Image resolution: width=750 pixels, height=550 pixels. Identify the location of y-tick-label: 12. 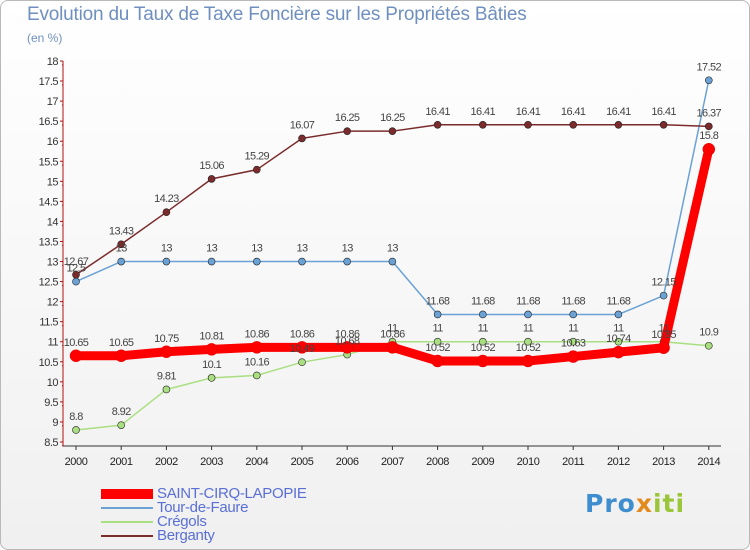
(53, 303).